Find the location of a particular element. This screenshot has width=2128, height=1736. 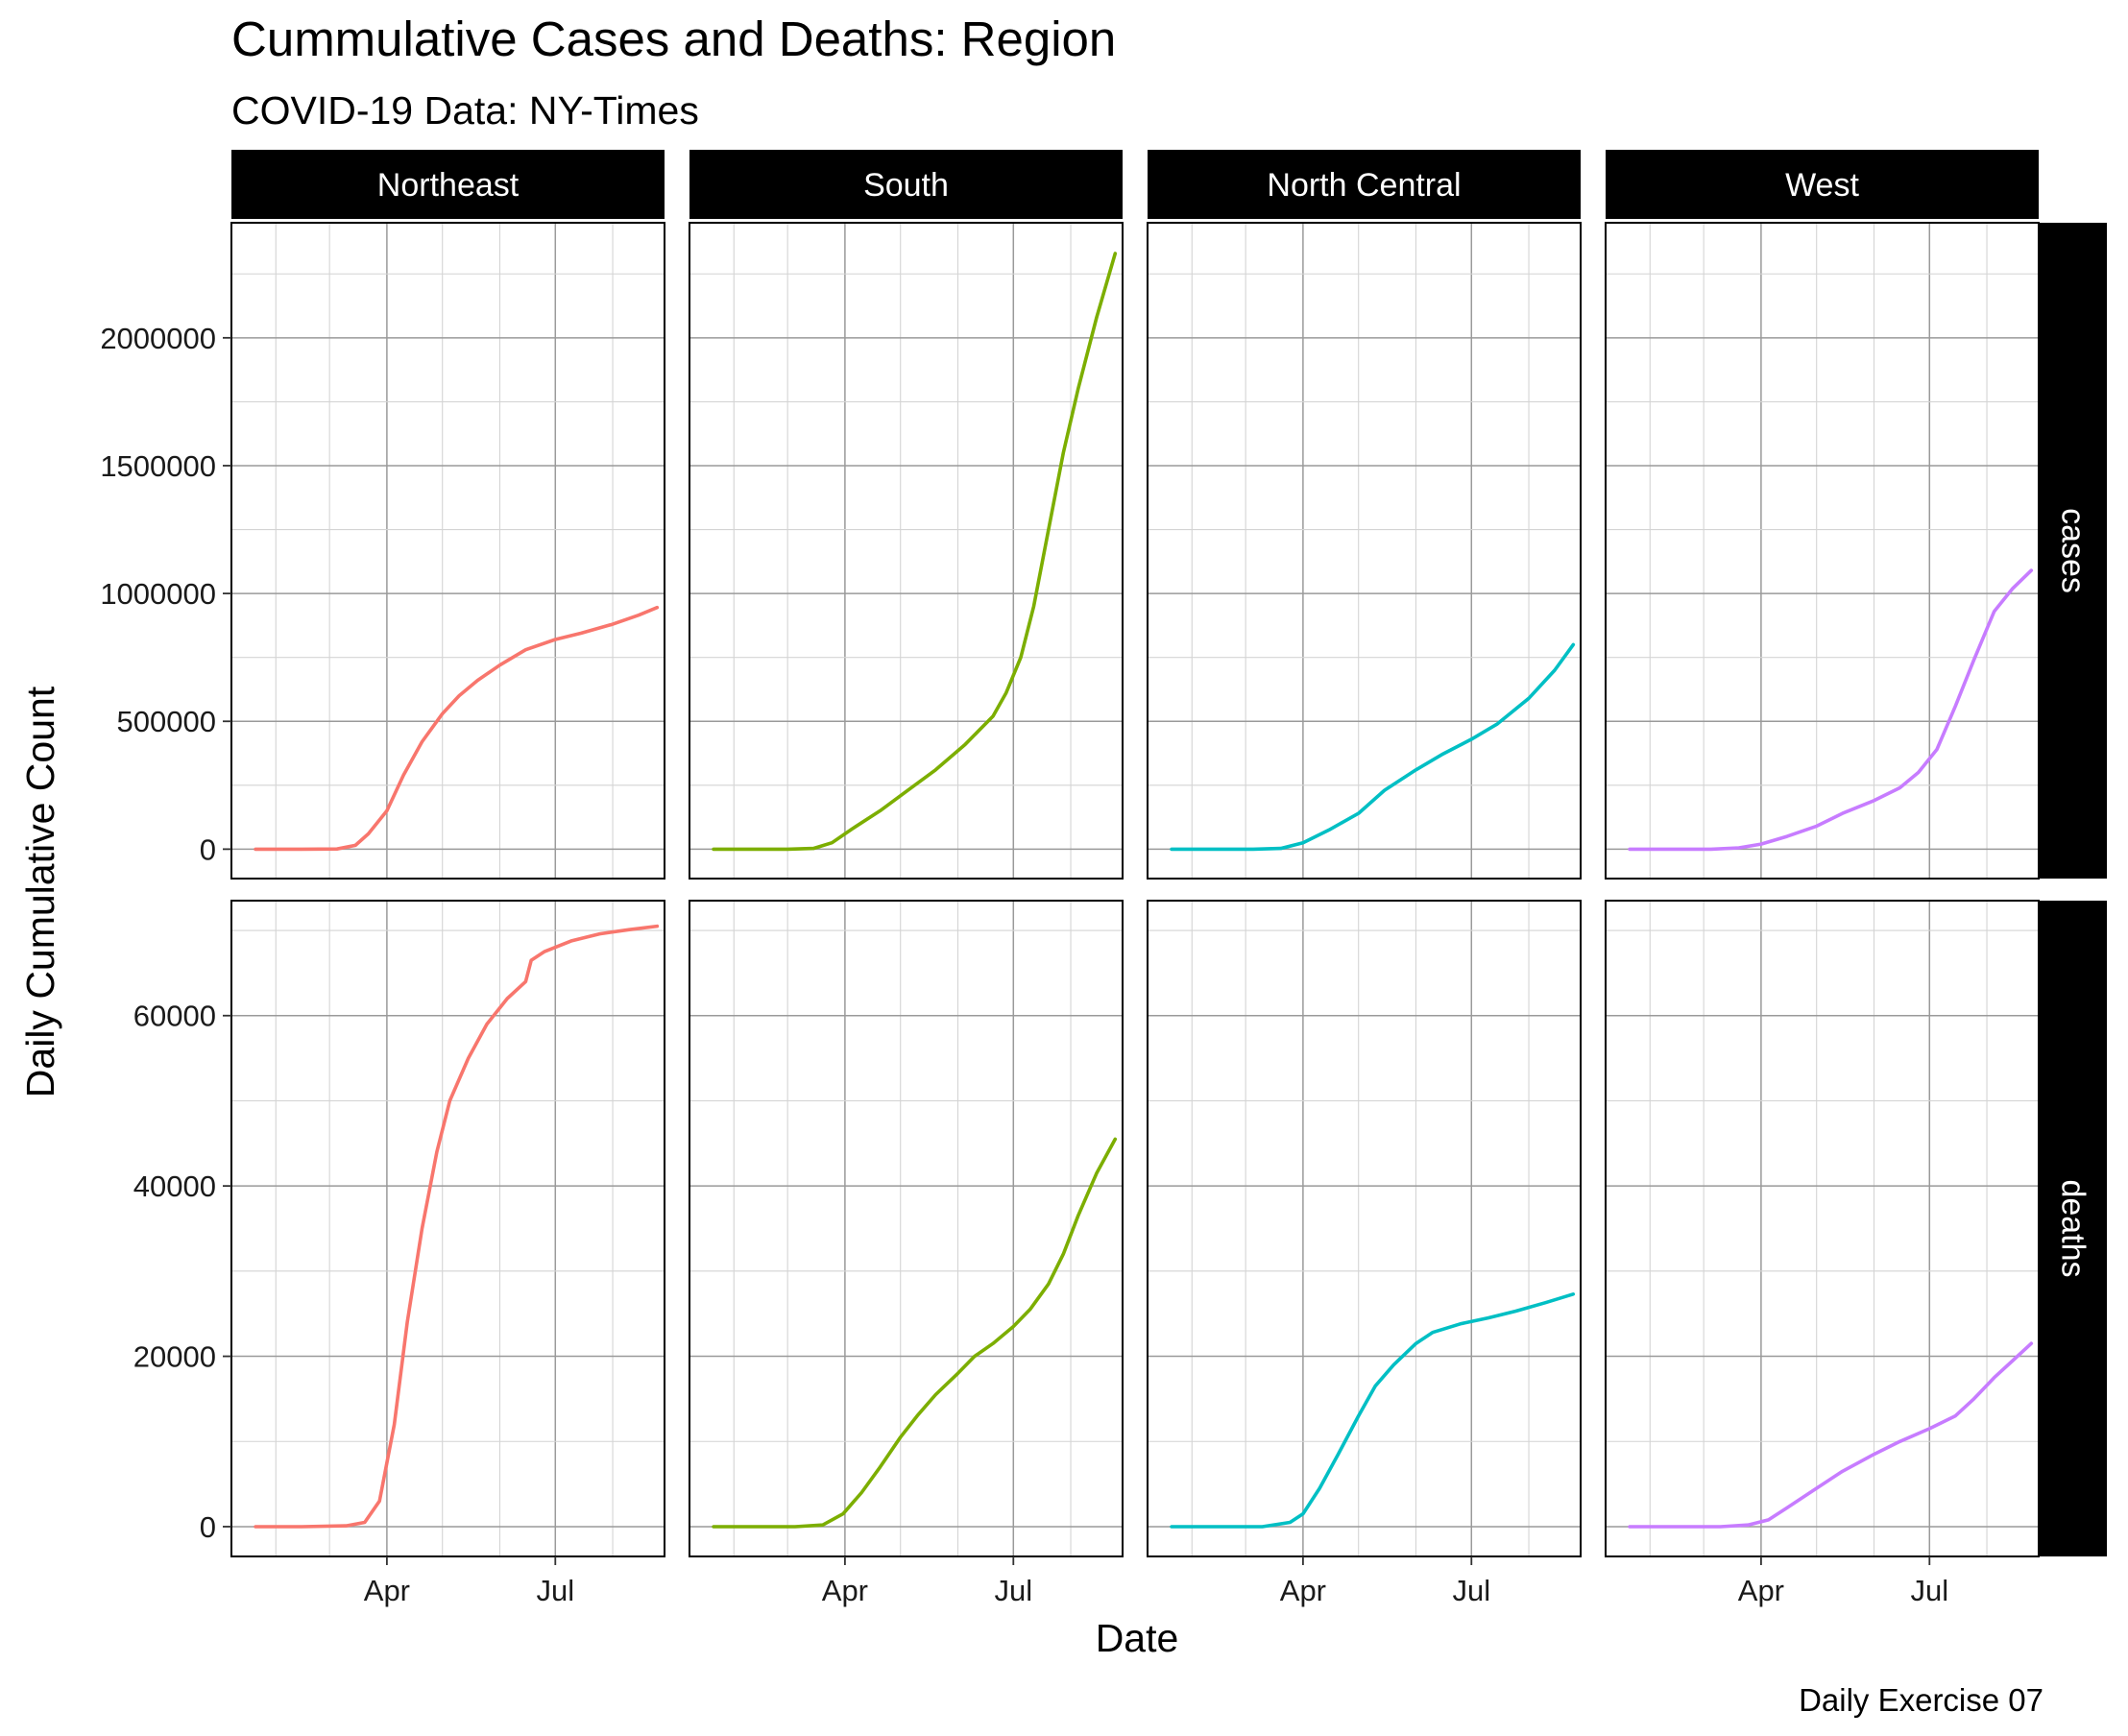

facet-strip-west is located at coordinates (1822, 184).